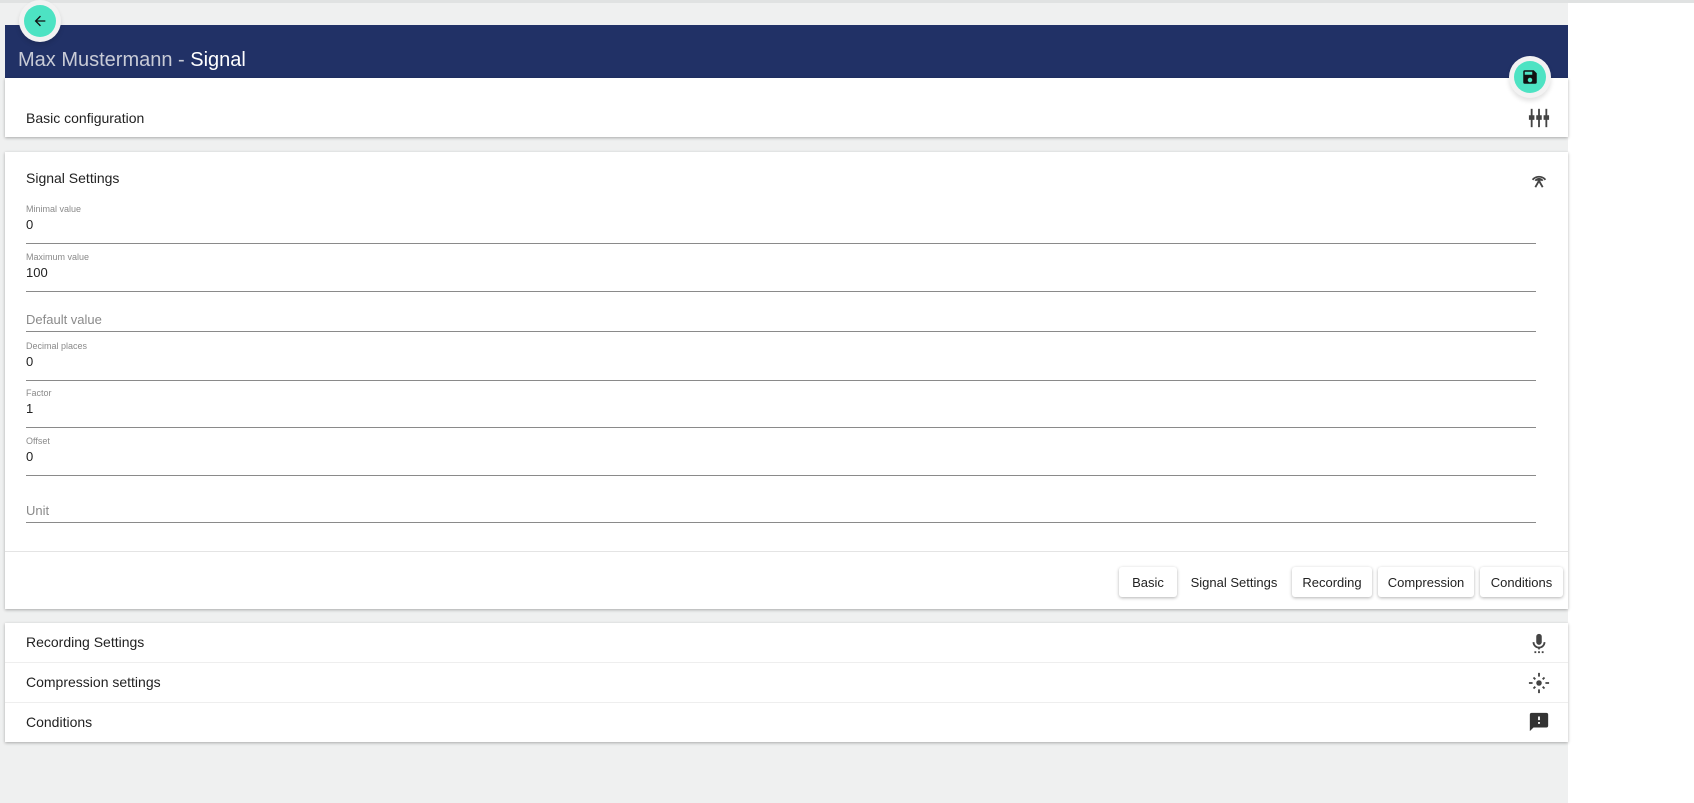  What do you see at coordinates (781, 503) in the screenshot?
I see `unit-field: Unit` at bounding box center [781, 503].